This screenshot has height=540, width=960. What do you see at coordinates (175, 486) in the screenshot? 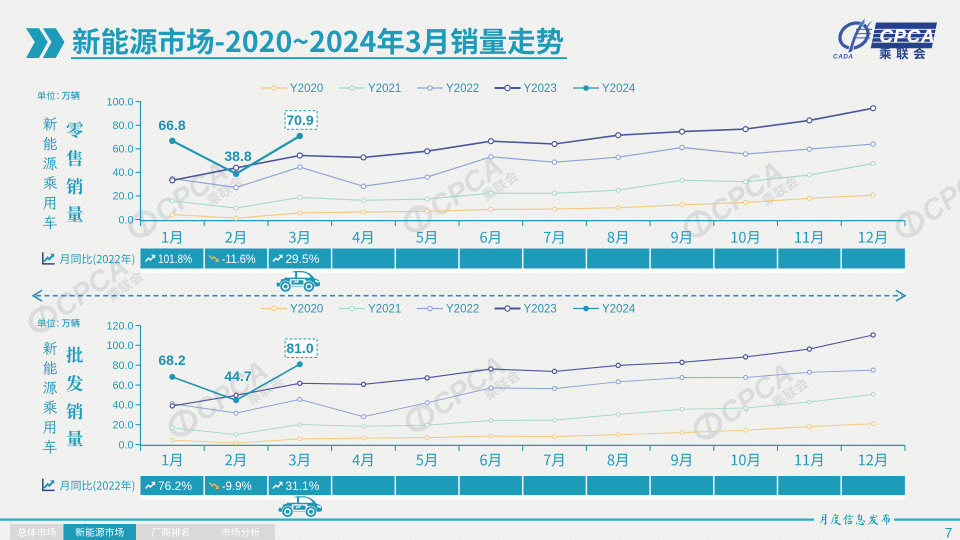
I see `svg-text: 76.2%` at bounding box center [175, 486].